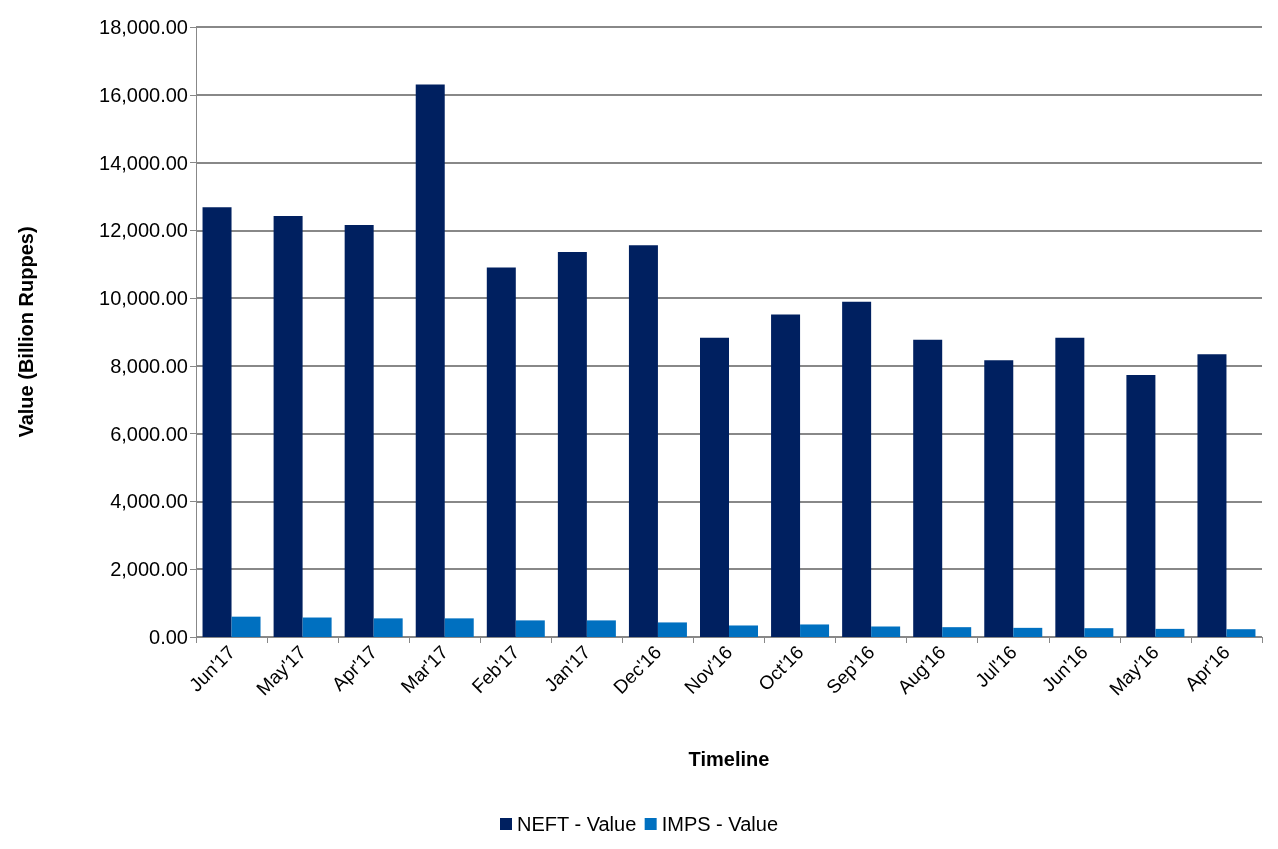 The image size is (1278, 849). Describe the element at coordinates (719, 824) in the screenshot. I see `legend-label: IMPS - Value` at that location.